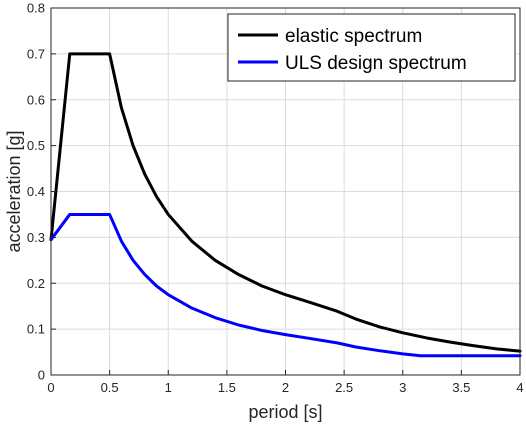 The image size is (526, 427). Describe the element at coordinates (36, 53) in the screenshot. I see `y-tick-label: 0.7` at that location.